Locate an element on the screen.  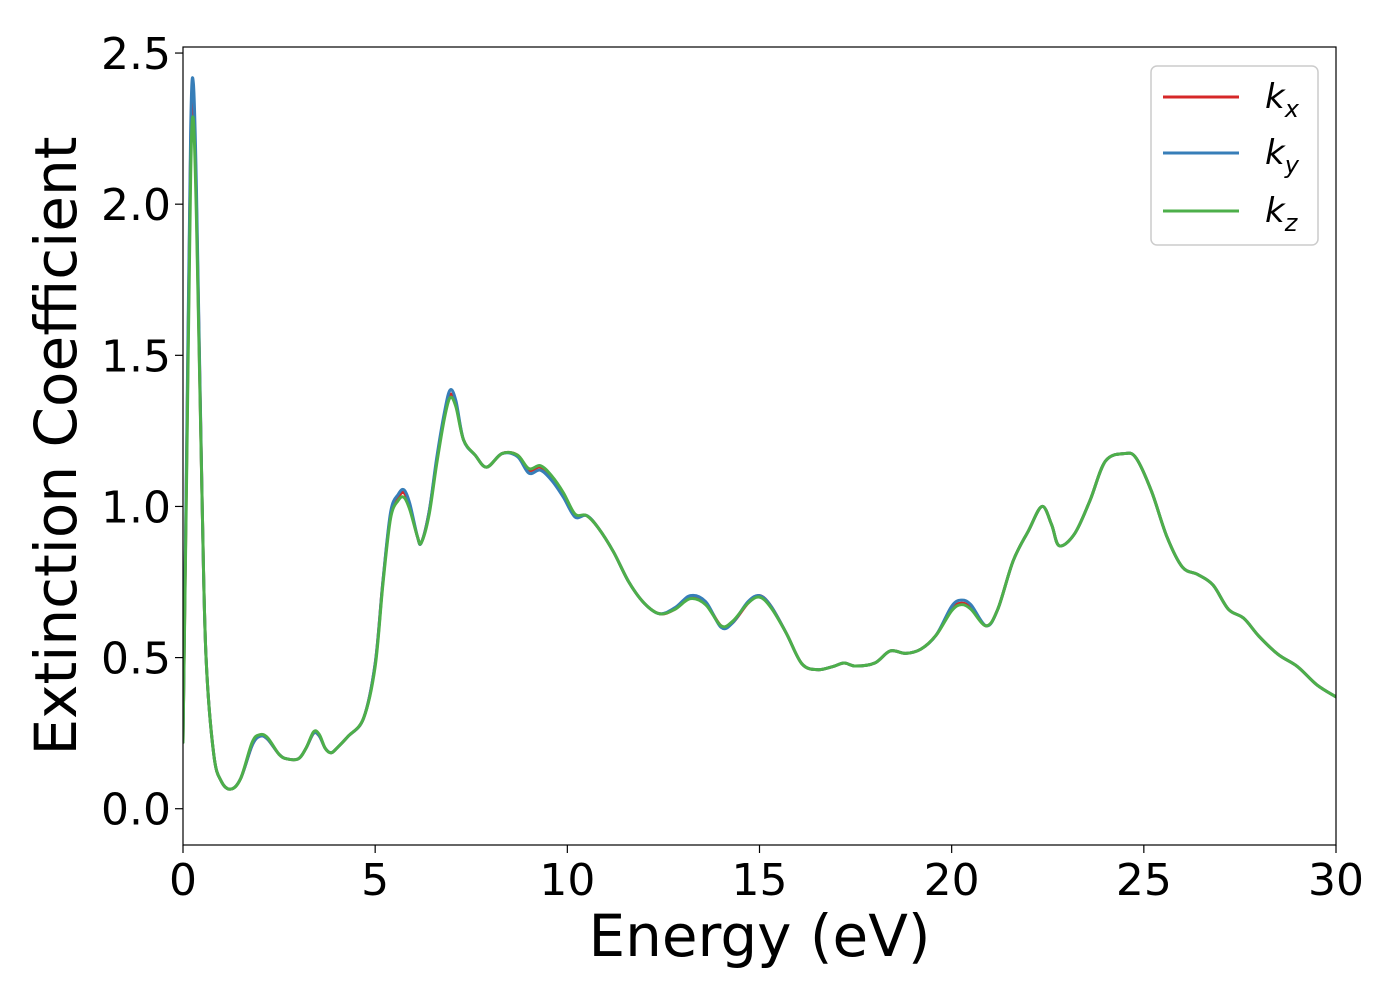
x-axis-ticks: 0 5 10 15 20 25 30 is located at coordinates (766, 875).